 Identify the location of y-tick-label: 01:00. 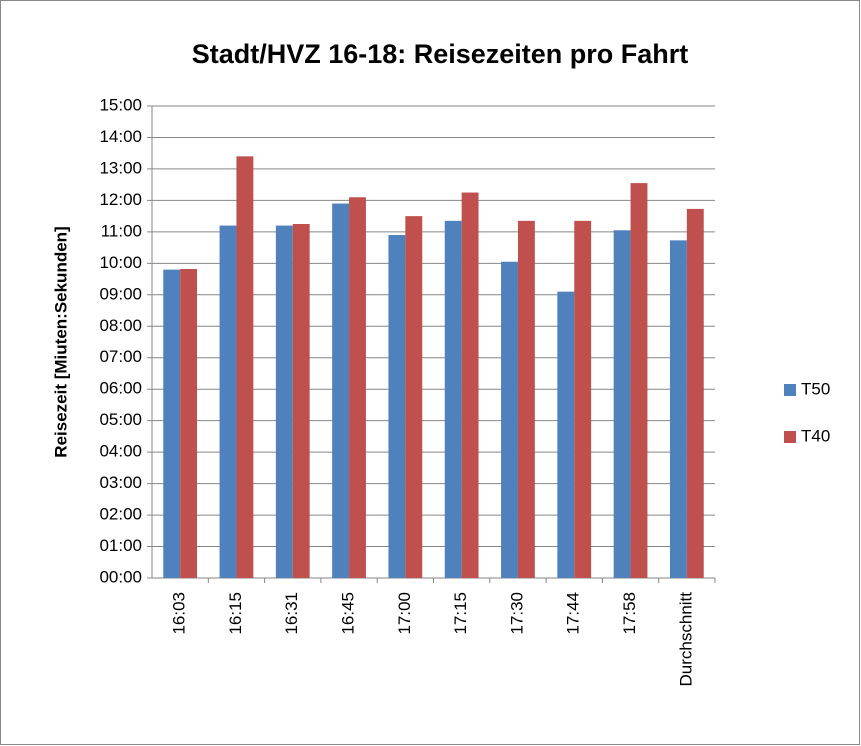
(120, 545).